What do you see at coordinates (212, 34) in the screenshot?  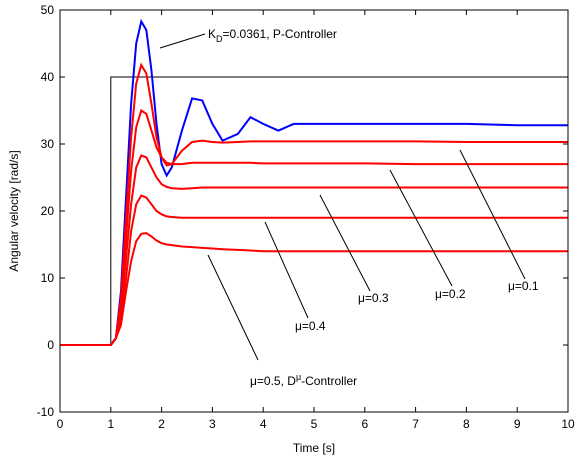 I see `annotation-part: K` at bounding box center [212, 34].